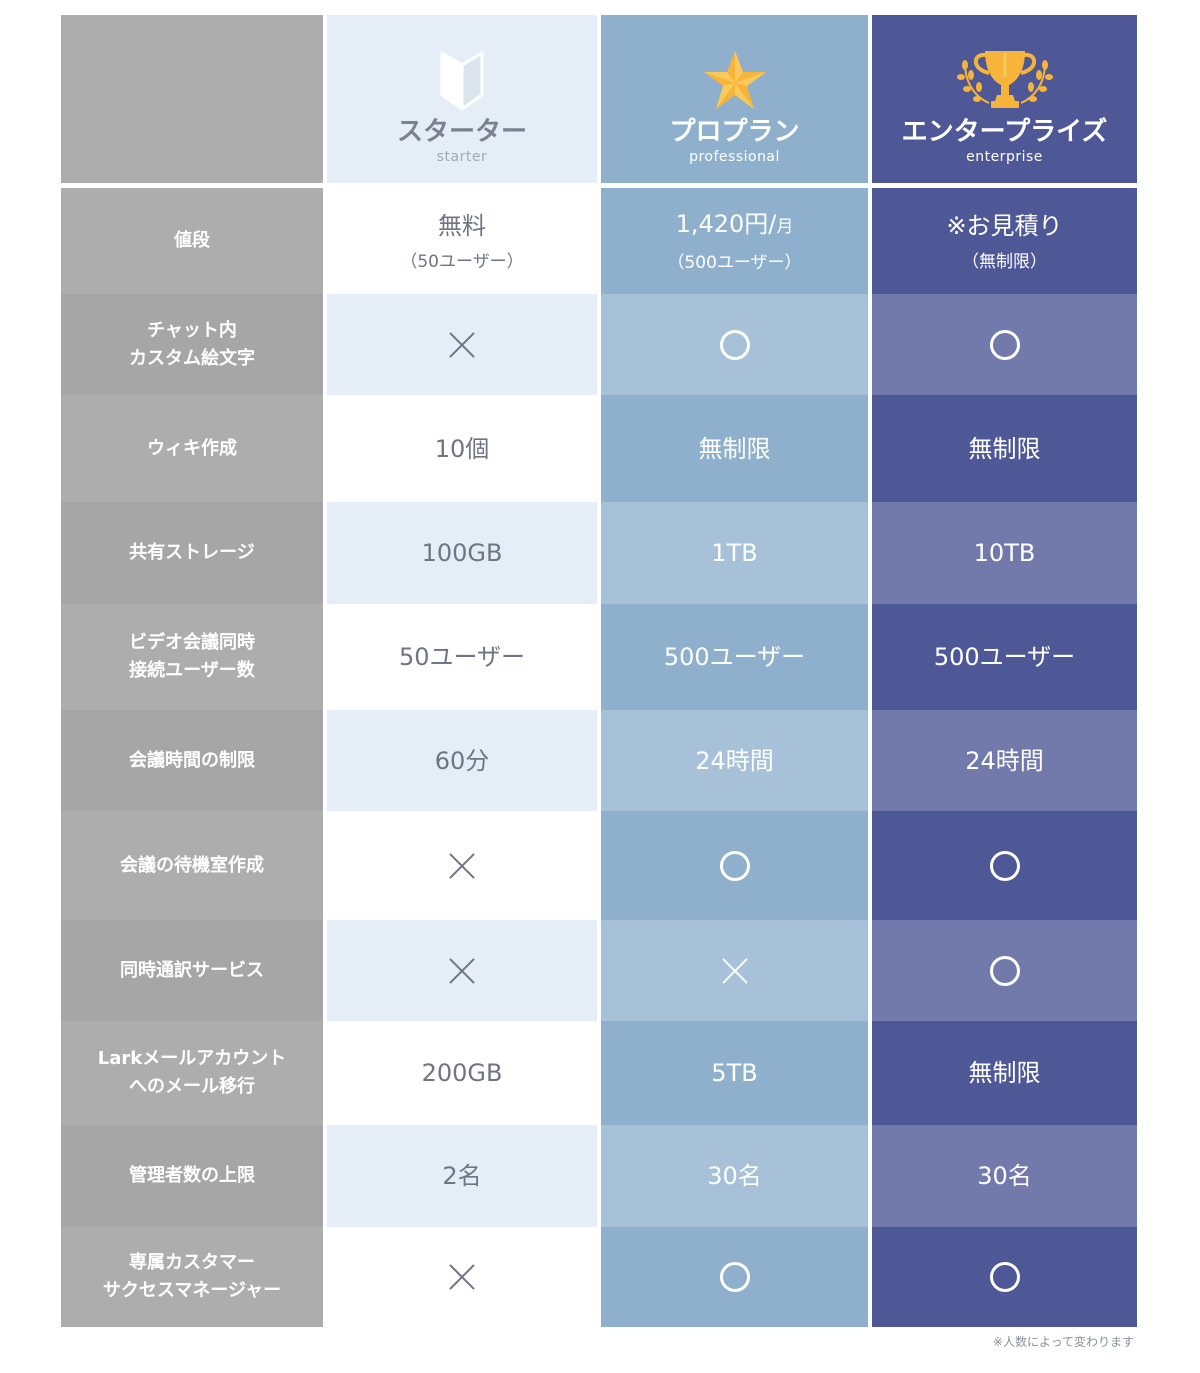 This screenshot has height=1373, width=1200. I want to click on cell-value-main: 2名, so click(462, 1176).